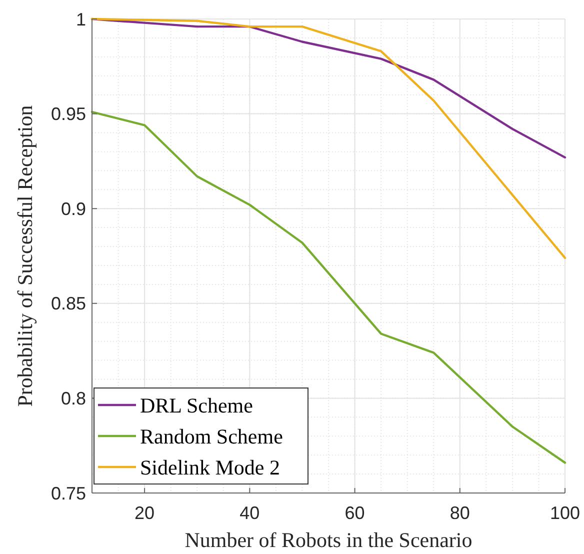  Describe the element at coordinates (211, 436) in the screenshot. I see `legend-label: Random Scheme` at that location.